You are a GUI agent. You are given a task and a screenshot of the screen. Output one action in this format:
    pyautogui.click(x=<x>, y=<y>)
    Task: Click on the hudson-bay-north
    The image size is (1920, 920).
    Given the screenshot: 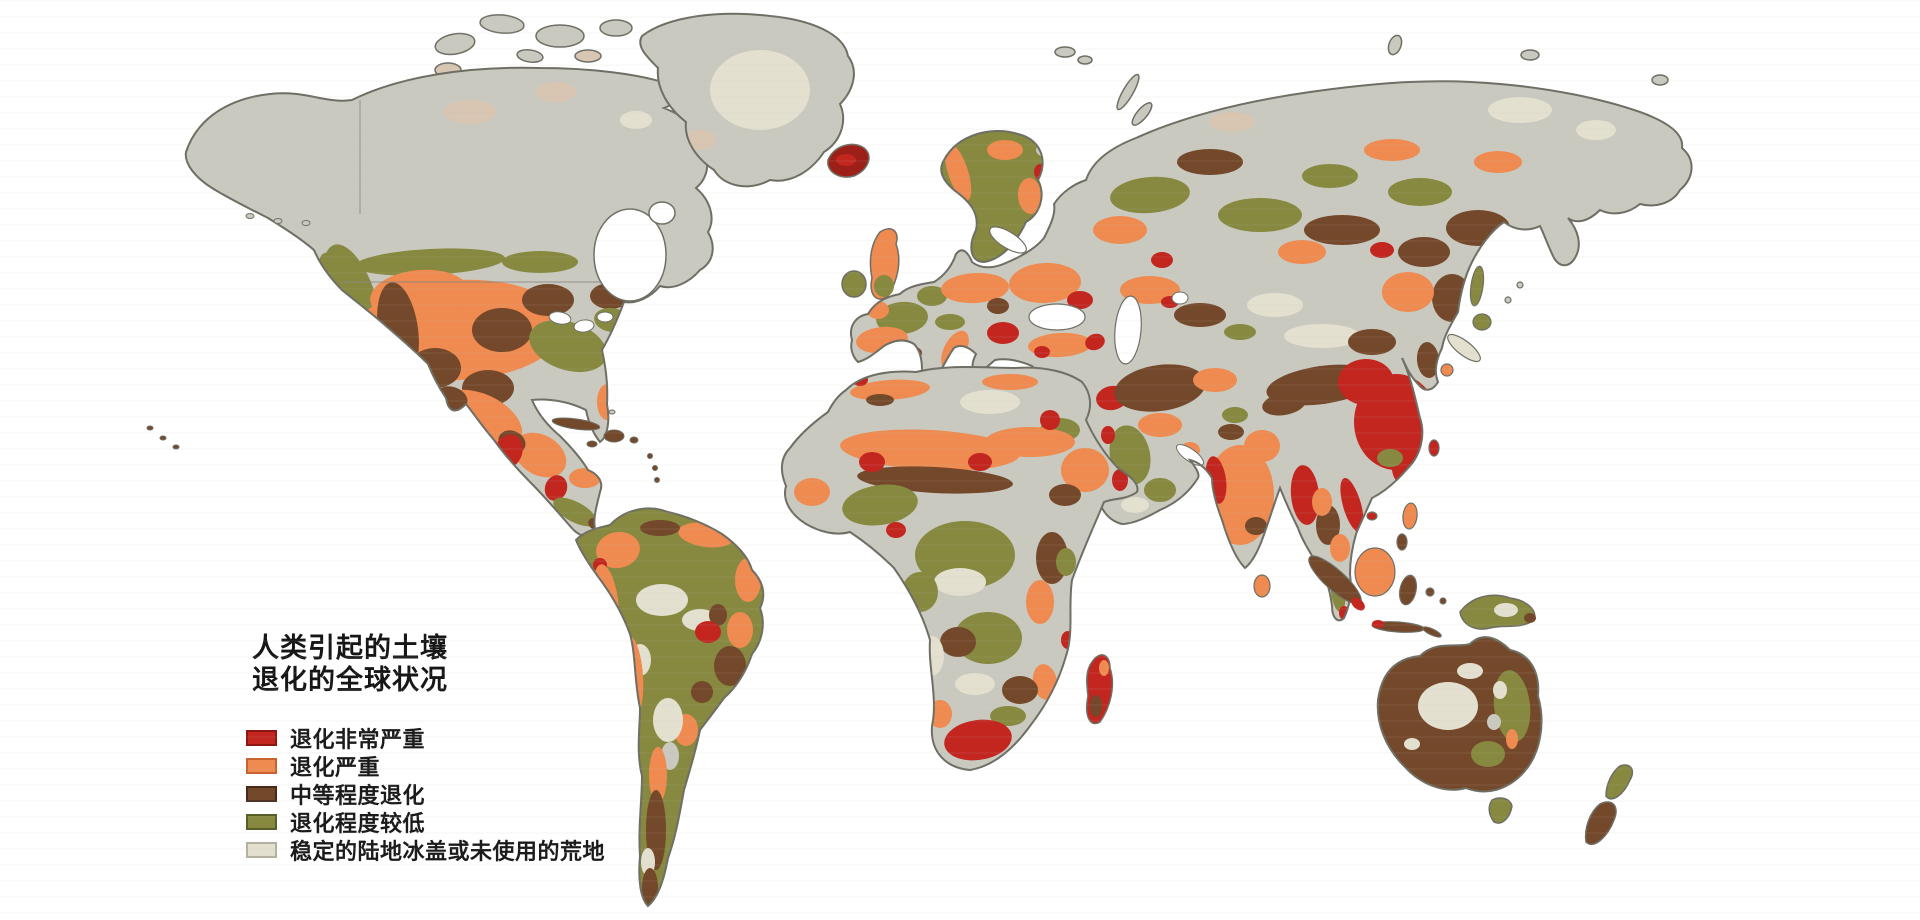 What is the action you would take?
    pyautogui.click(x=662, y=213)
    